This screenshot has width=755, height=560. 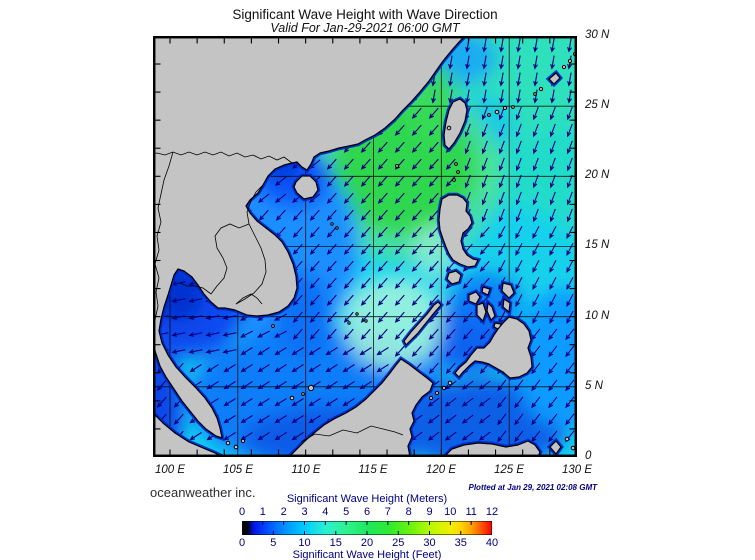 I want to click on meters-tick: 0, so click(x=242, y=512).